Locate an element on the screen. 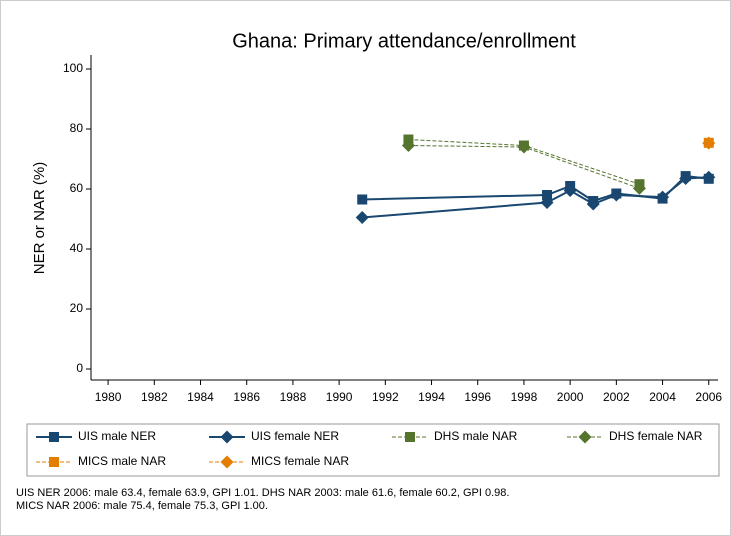 This screenshot has width=731, height=536. y-tick-label: 100 is located at coordinates (73, 68).